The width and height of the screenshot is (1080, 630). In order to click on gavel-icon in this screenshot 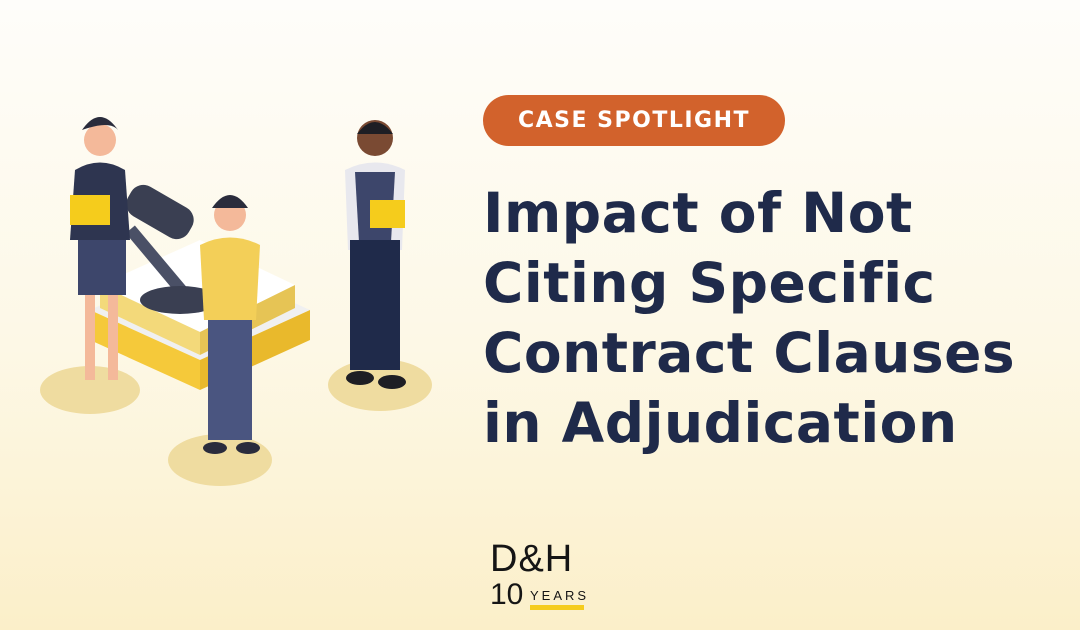, I will do `click(172, 249)`.